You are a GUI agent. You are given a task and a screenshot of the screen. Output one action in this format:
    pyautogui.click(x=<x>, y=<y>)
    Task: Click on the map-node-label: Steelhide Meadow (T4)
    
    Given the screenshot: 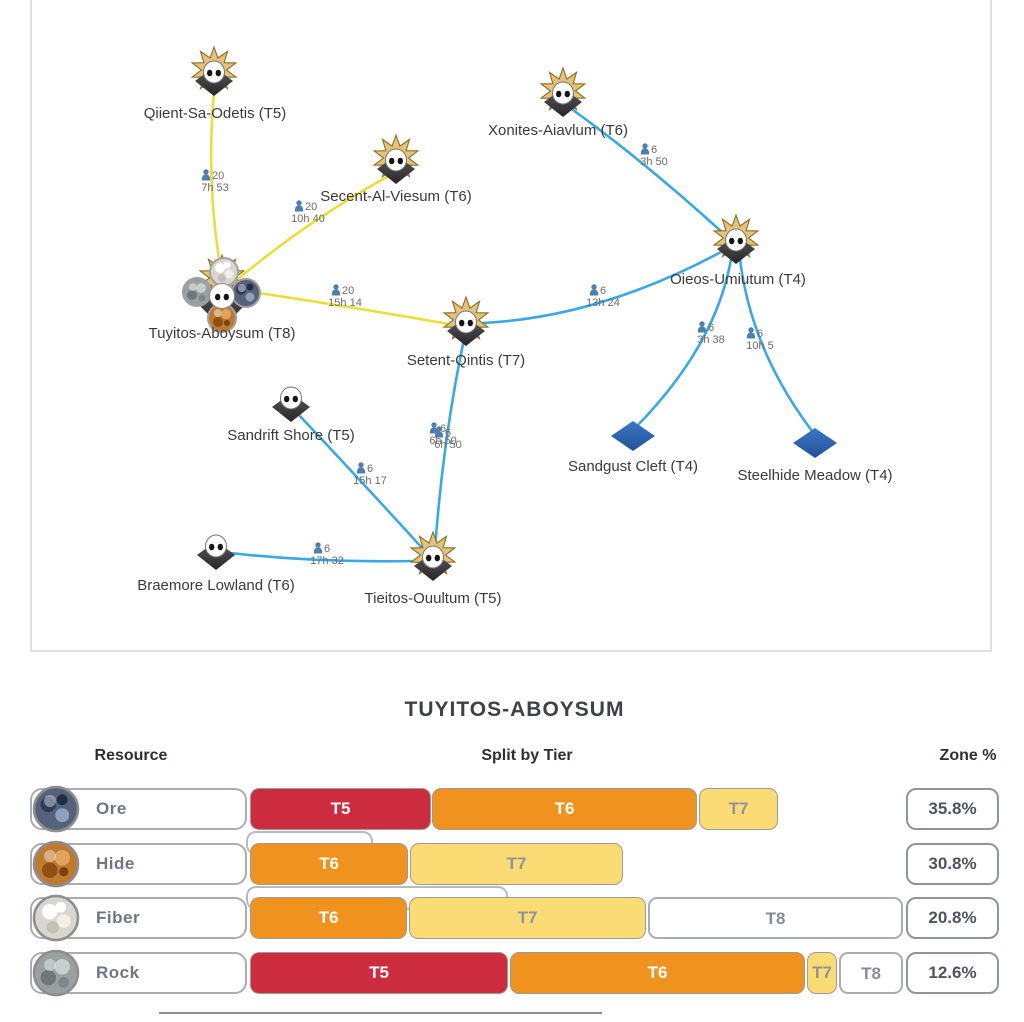 What is the action you would take?
    pyautogui.click(x=814, y=475)
    